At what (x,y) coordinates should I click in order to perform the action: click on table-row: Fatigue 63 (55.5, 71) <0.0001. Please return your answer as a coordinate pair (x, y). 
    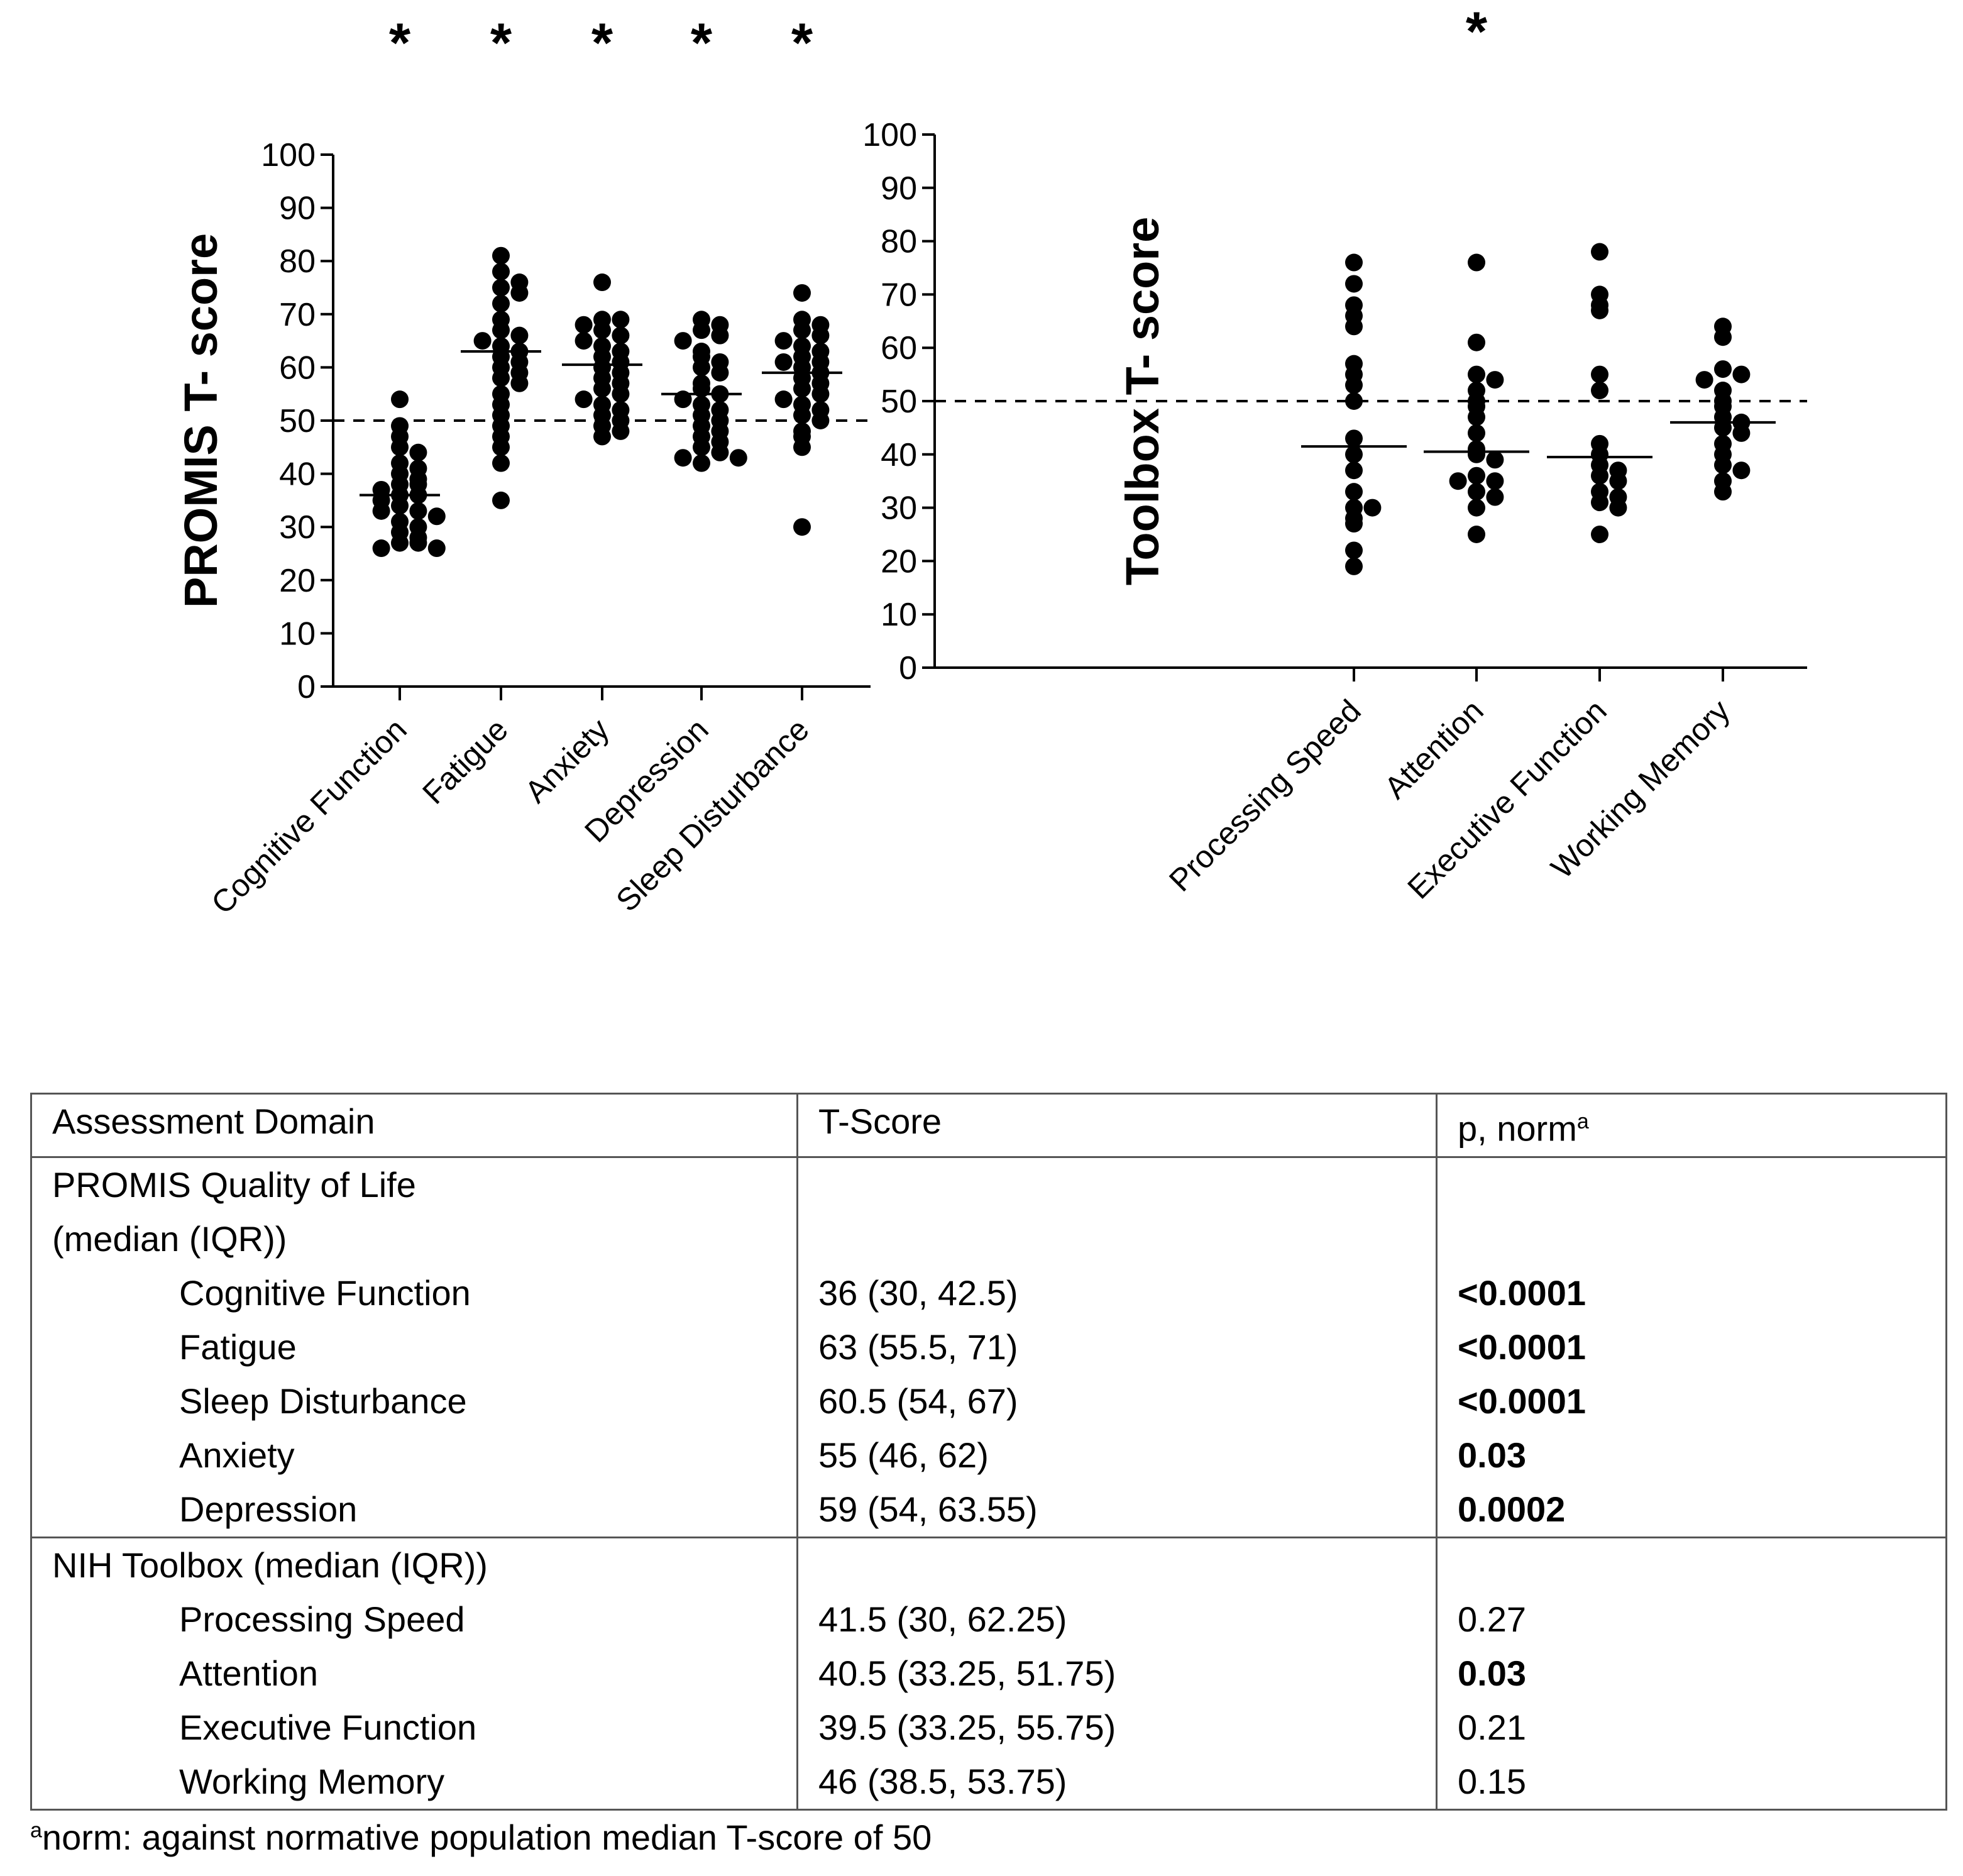
    Looking at the image, I should click on (988, 1347).